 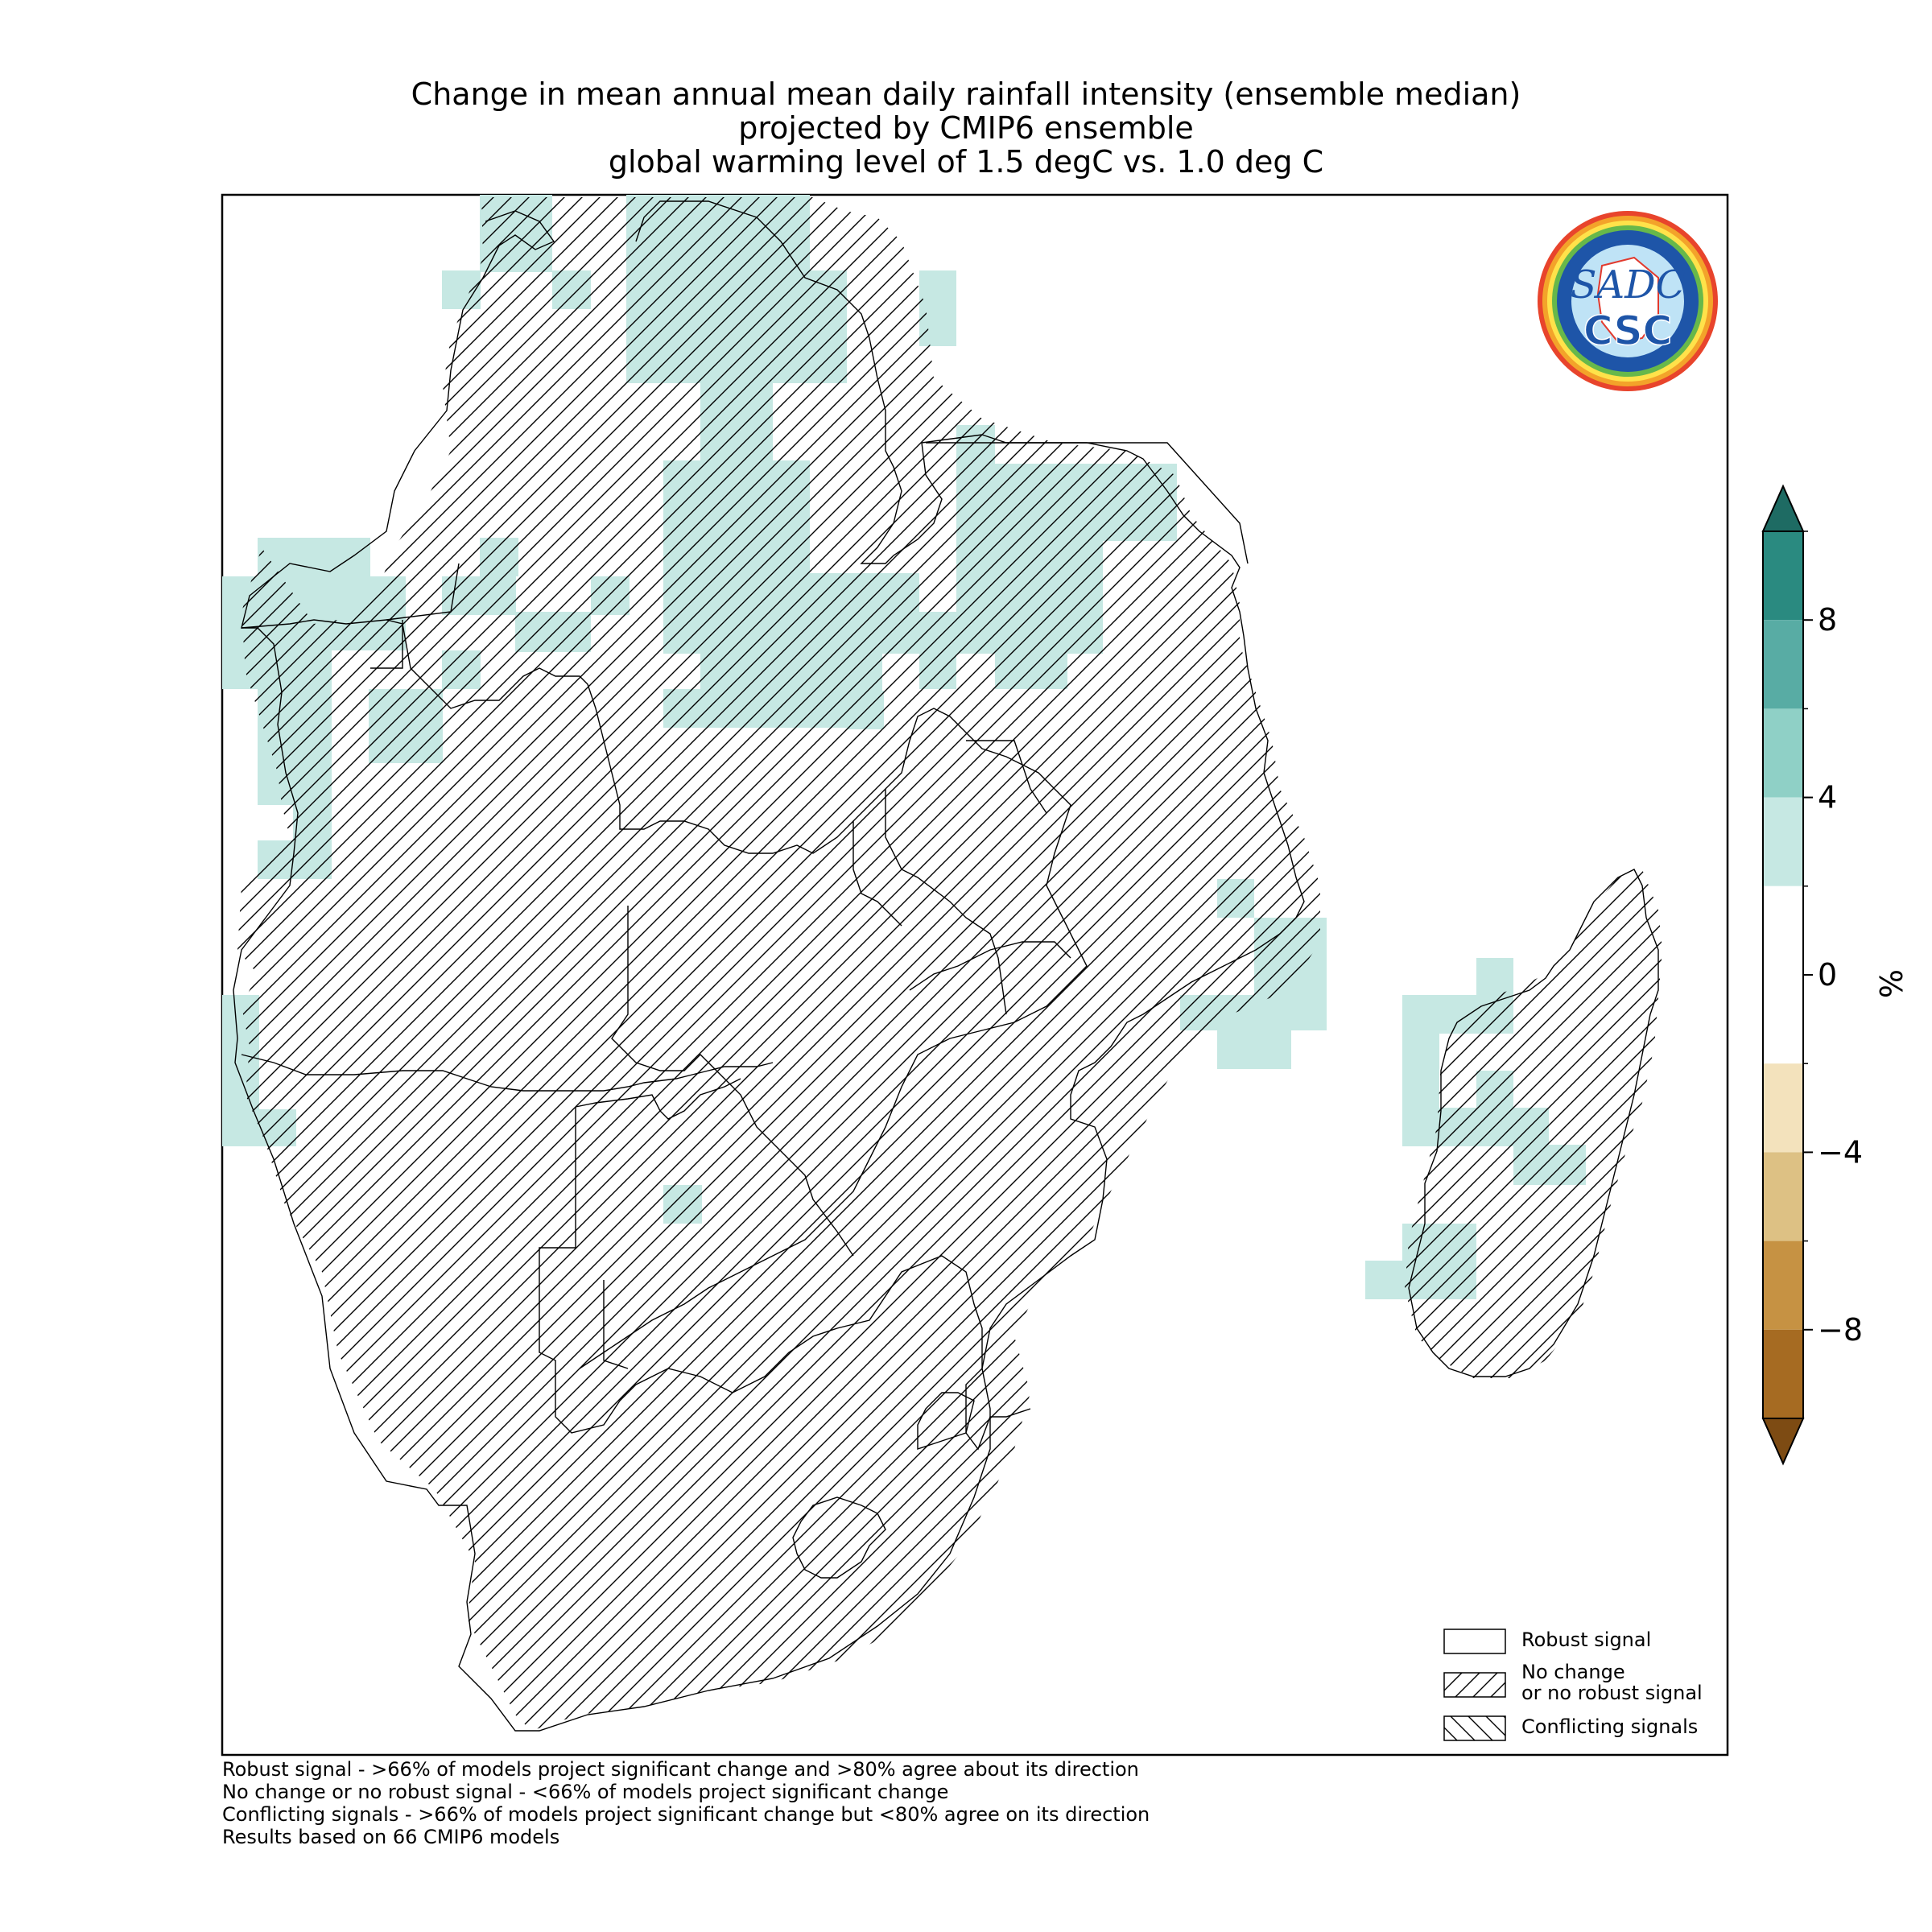 I want to click on svg-text: SADC, so click(x=1628, y=285).